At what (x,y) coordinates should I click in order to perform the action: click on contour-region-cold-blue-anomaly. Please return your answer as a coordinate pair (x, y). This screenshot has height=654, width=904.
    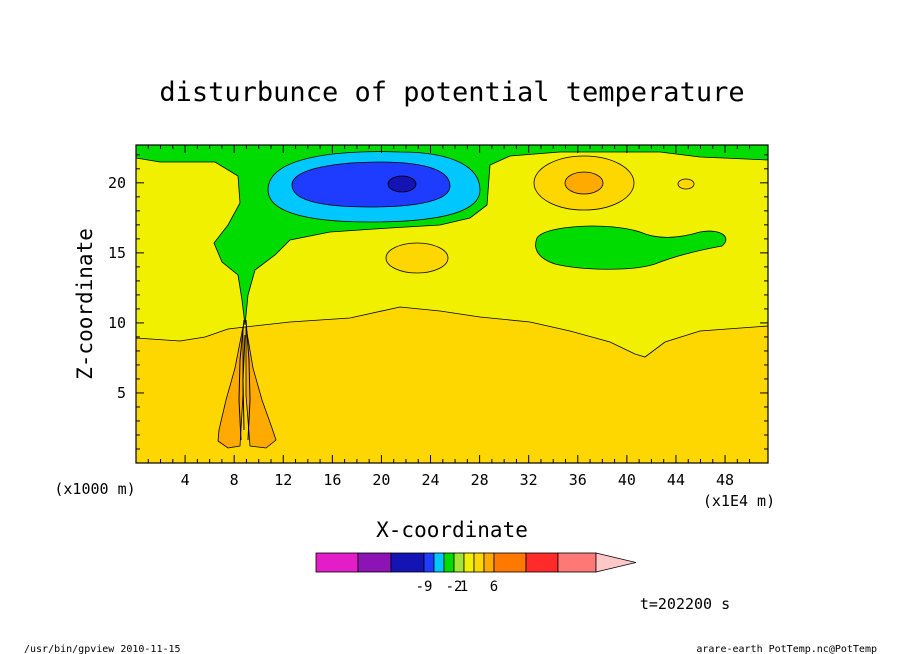
    Looking at the image, I should click on (371, 184).